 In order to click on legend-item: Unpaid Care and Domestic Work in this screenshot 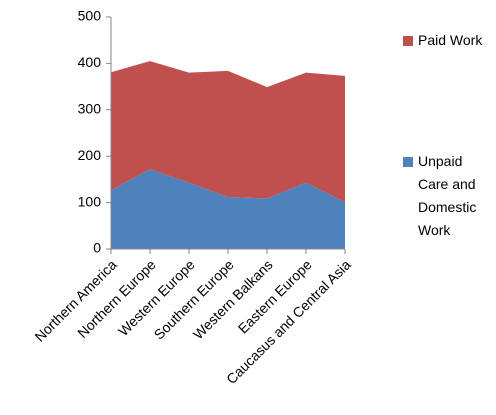, I will do `click(447, 195)`.